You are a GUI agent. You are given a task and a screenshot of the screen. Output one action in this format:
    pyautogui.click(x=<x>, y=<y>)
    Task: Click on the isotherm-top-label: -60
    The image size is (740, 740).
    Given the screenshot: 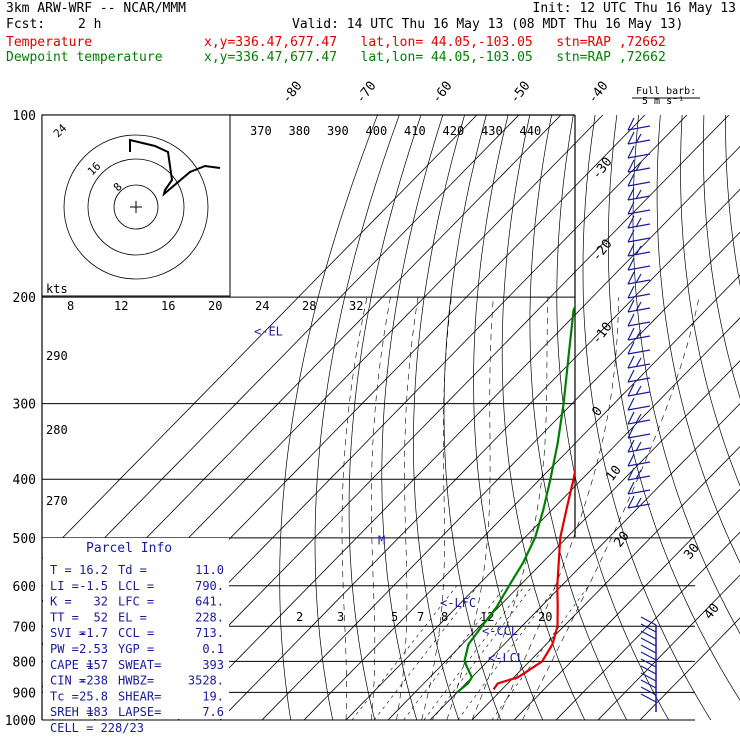 What is the action you would take?
    pyautogui.click(x=442, y=93)
    